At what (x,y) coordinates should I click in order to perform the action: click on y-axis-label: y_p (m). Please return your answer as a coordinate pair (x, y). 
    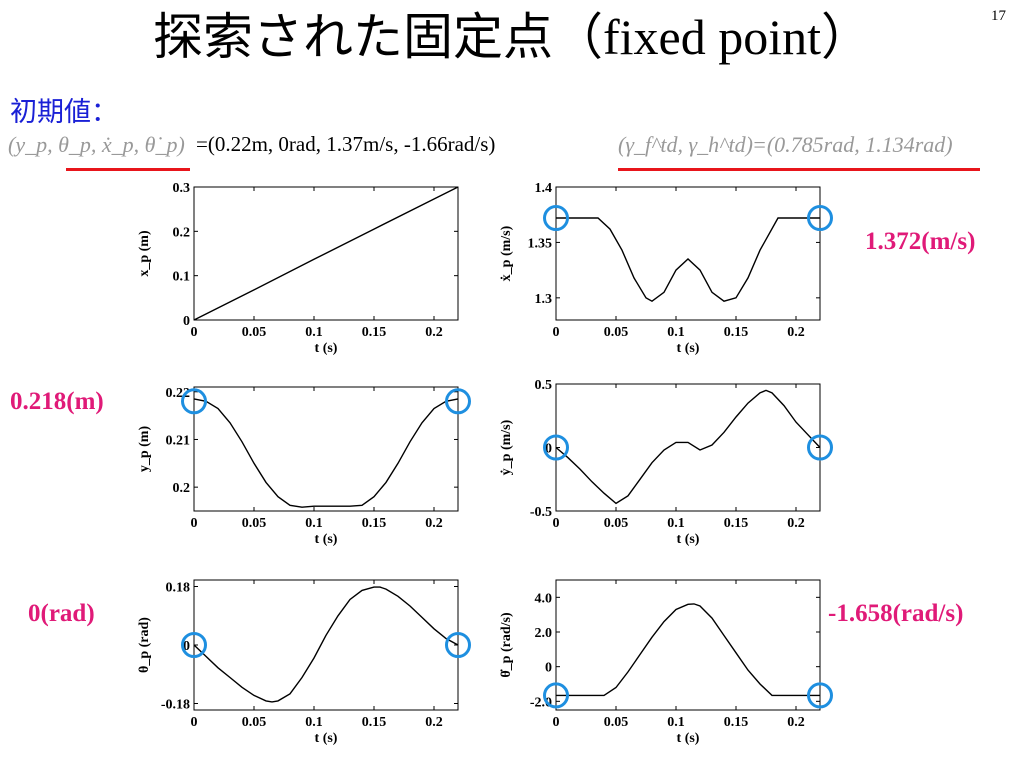
    Looking at the image, I should click on (144, 449).